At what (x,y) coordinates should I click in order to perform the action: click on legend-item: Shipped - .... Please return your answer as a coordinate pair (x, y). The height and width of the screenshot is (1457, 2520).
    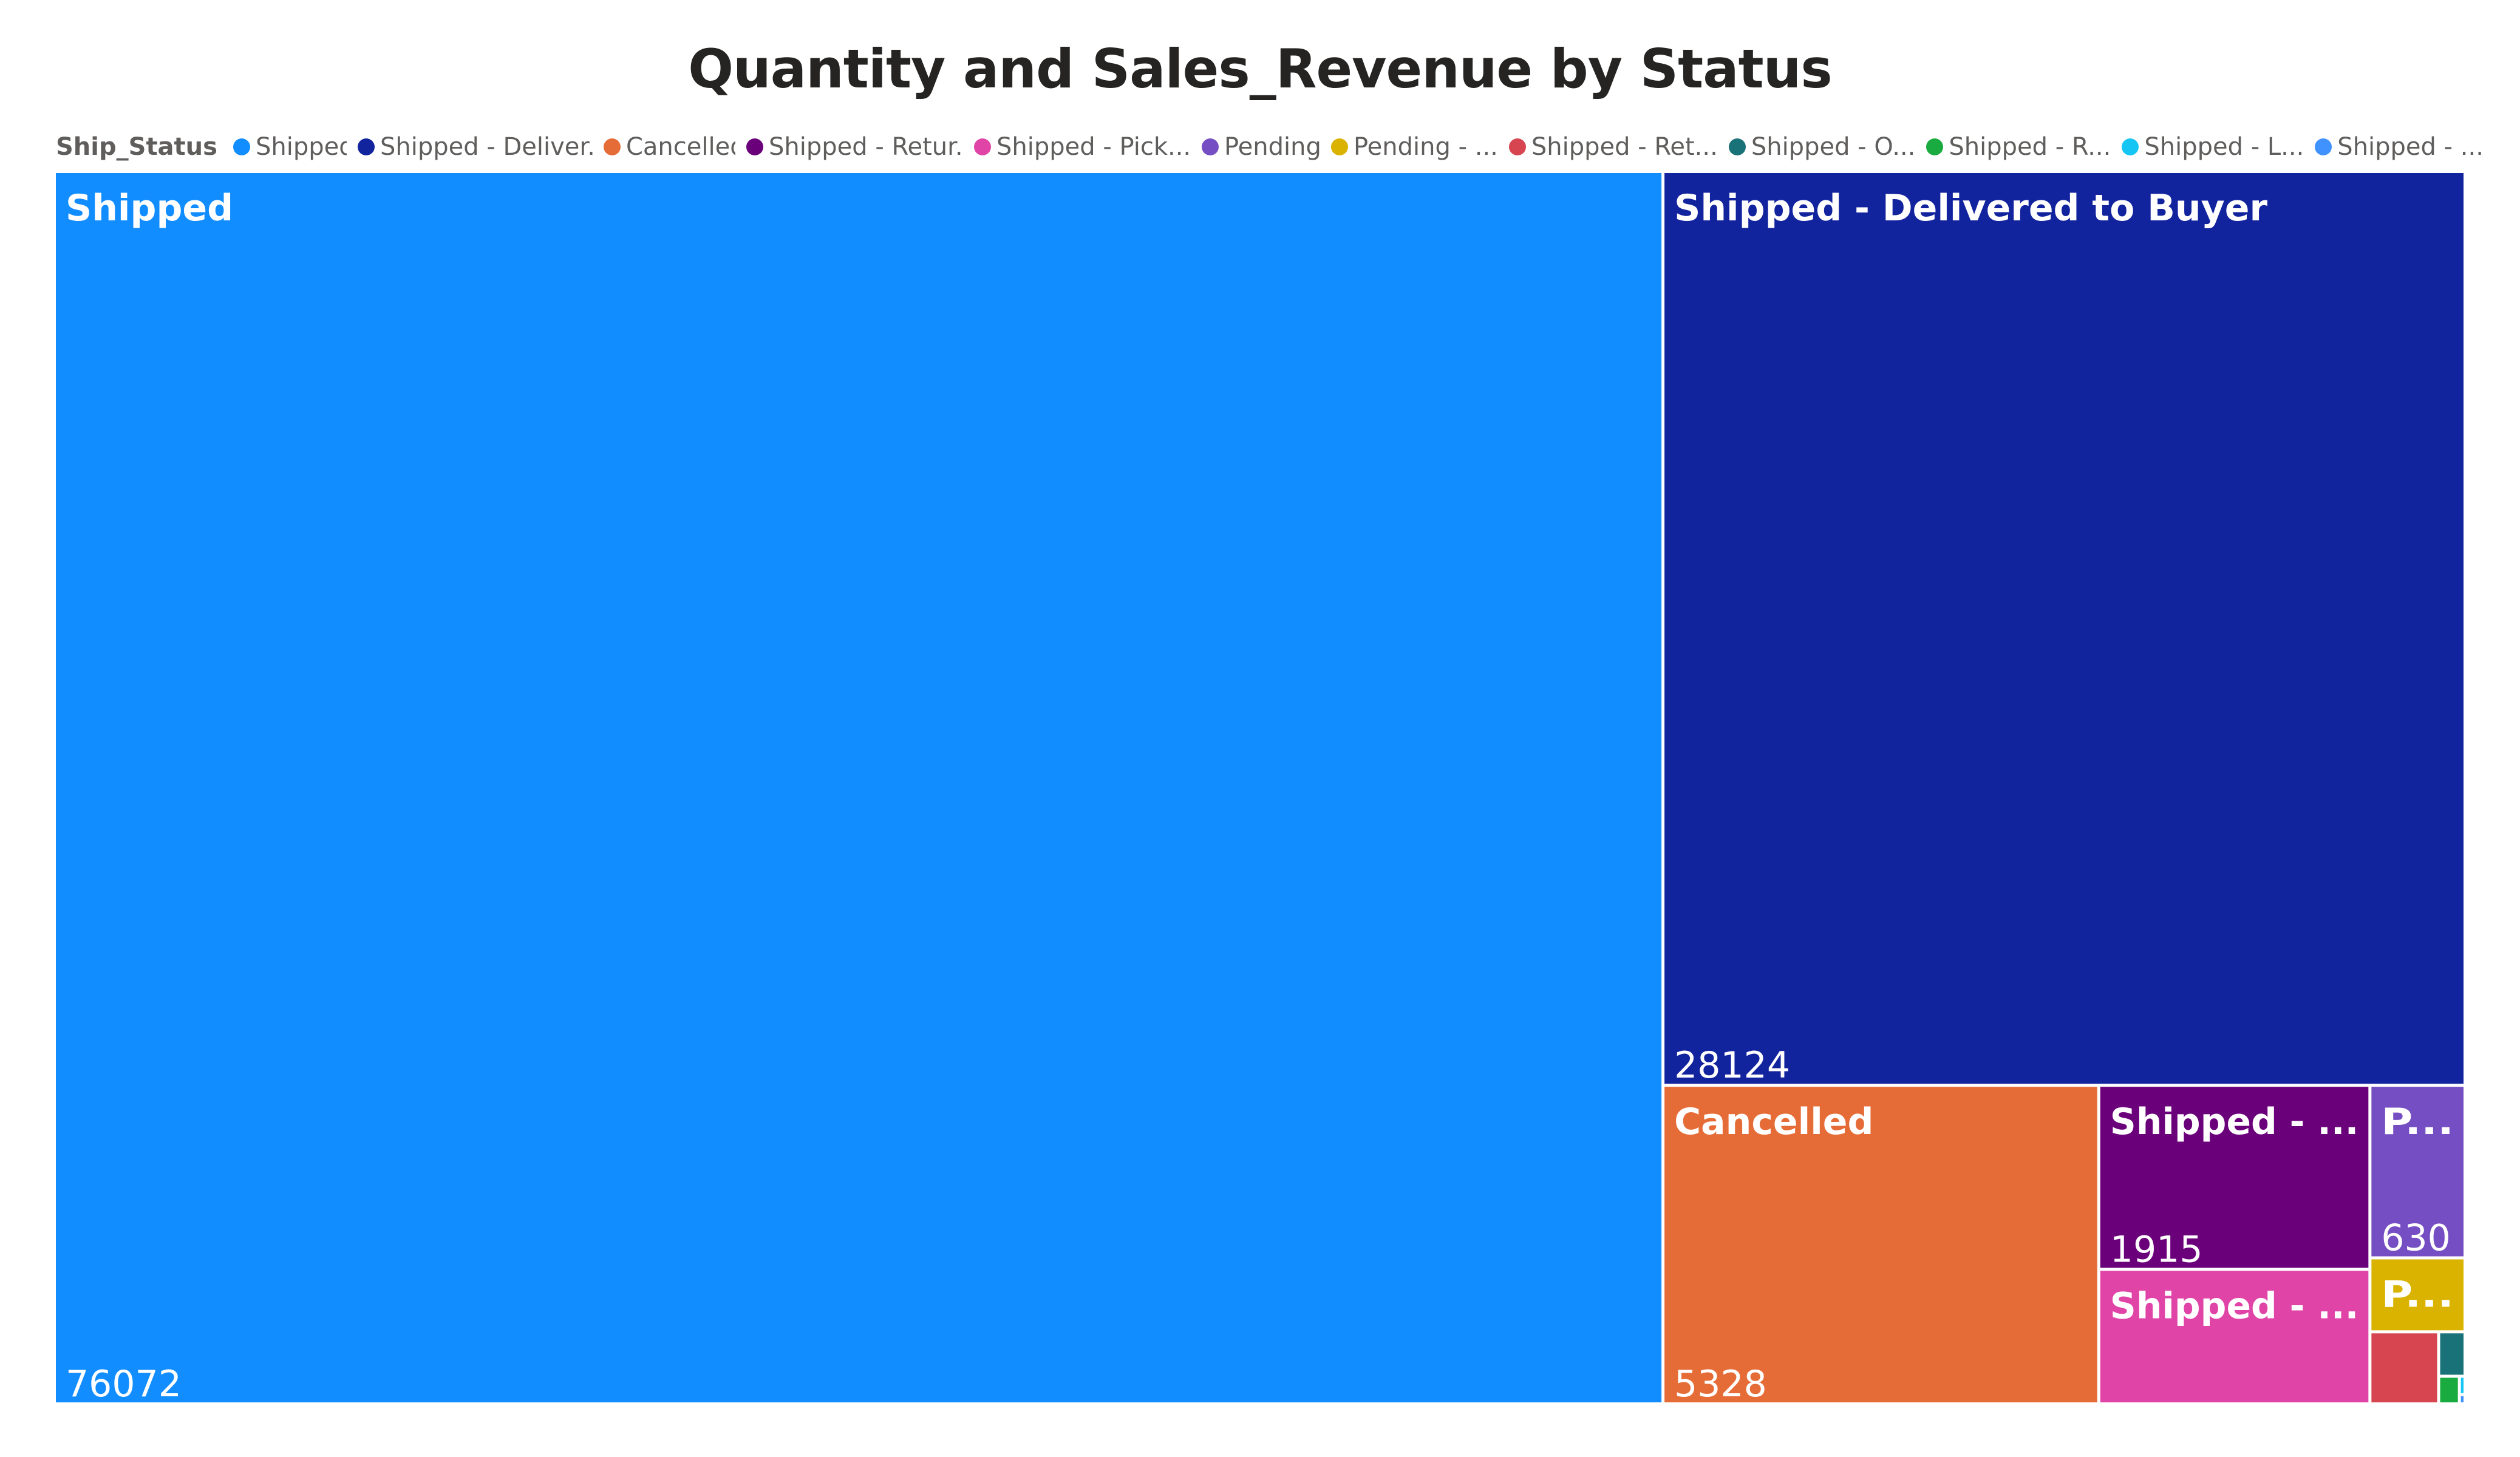
    Looking at the image, I should click on (2399, 147).